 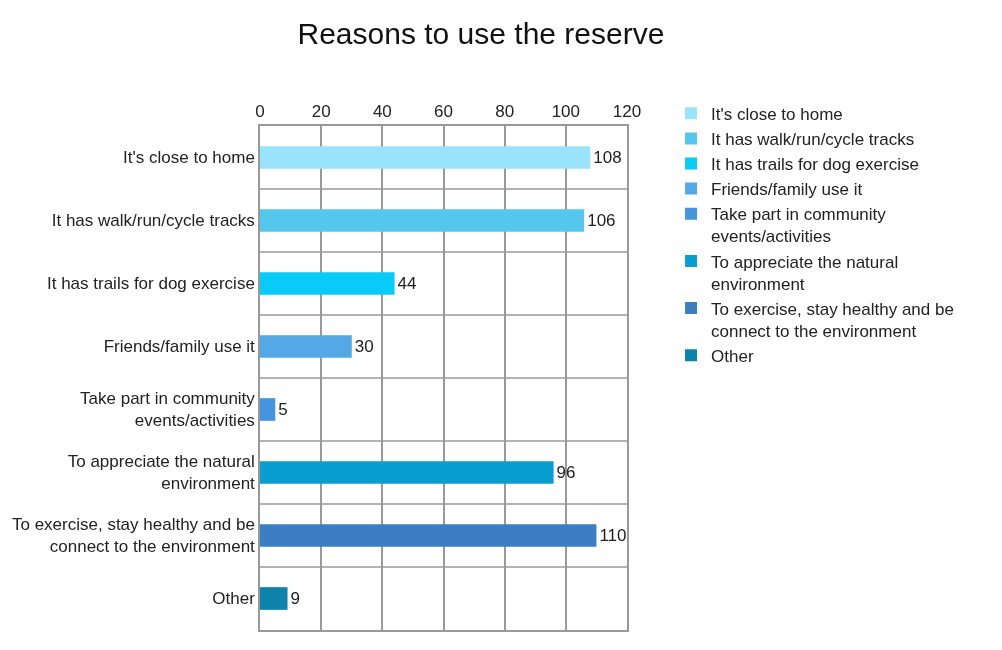 I want to click on data-label: 9, so click(x=295, y=598).